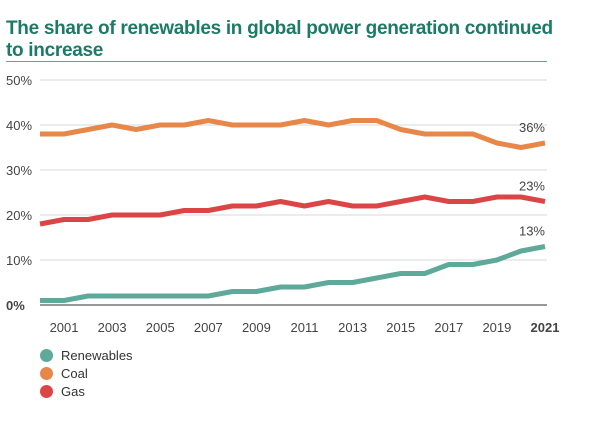 This screenshot has width=600, height=433. What do you see at coordinates (448, 327) in the screenshot?
I see `x-tick-label: 2017` at bounding box center [448, 327].